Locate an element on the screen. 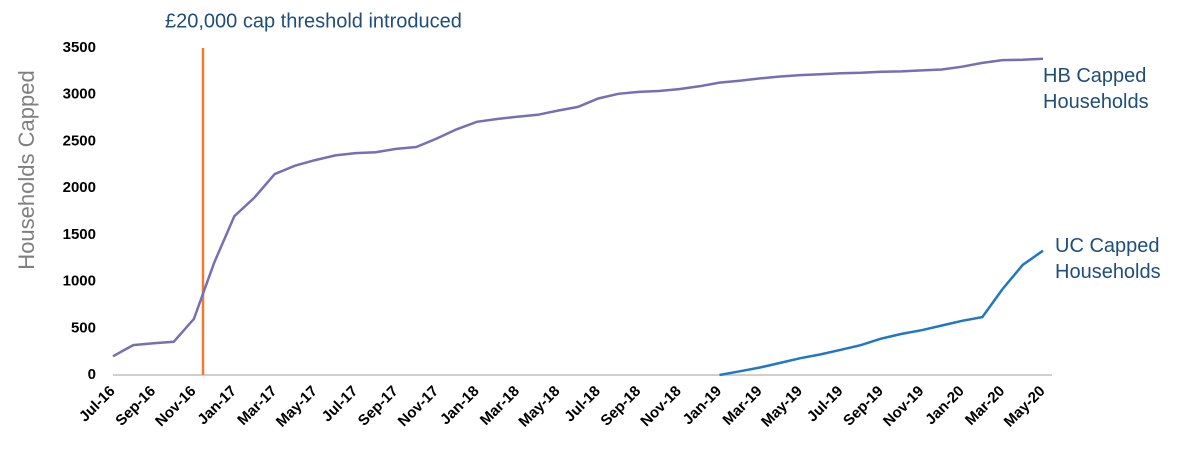  x-tick-label: Jul-19 is located at coordinates (825, 404).